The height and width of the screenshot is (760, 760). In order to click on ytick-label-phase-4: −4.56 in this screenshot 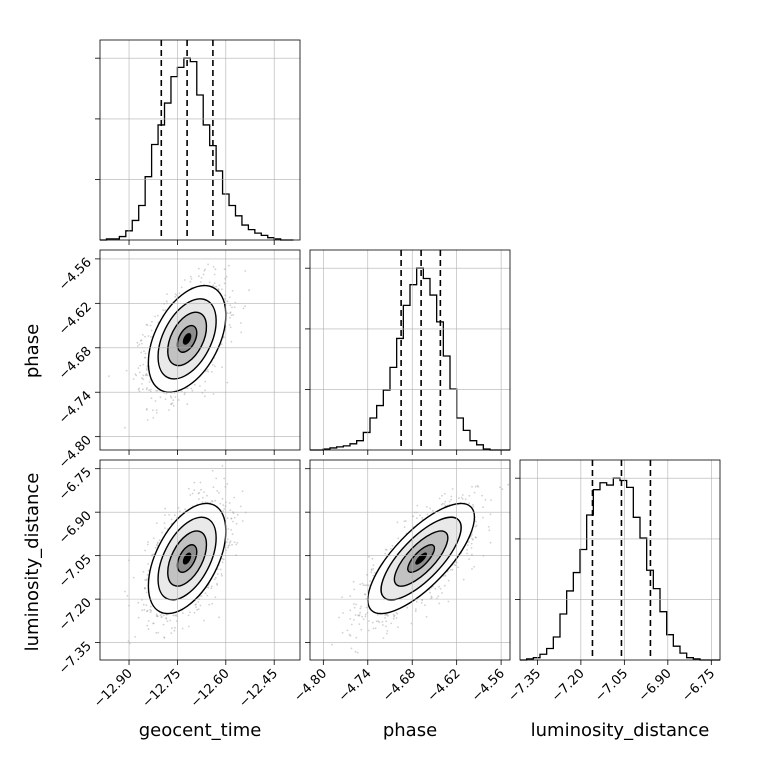, I will do `click(75, 274)`.